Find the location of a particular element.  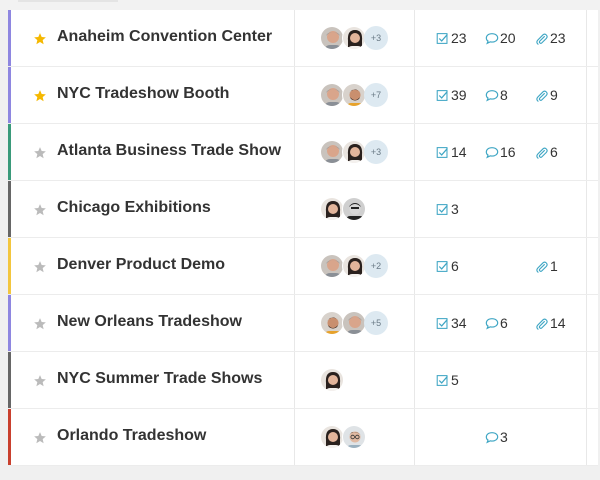

project-name: NYC Summer Trade Shows is located at coordinates (160, 378).